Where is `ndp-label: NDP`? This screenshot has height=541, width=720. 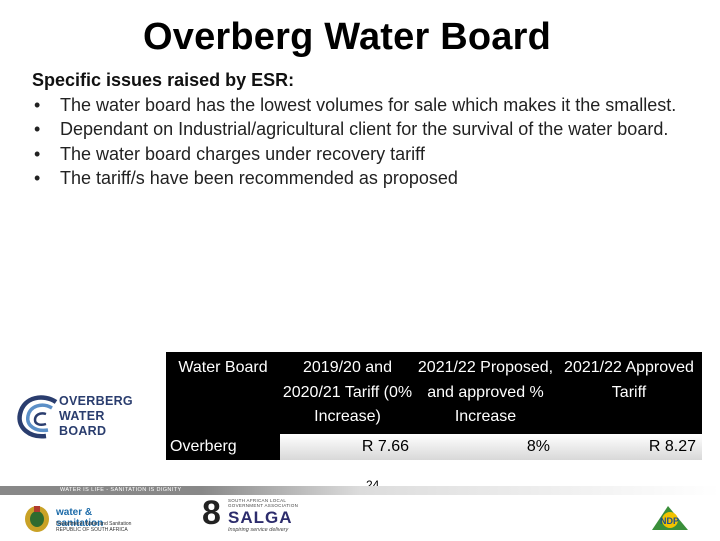
ndp-label: NDP is located at coordinates (669, 521).